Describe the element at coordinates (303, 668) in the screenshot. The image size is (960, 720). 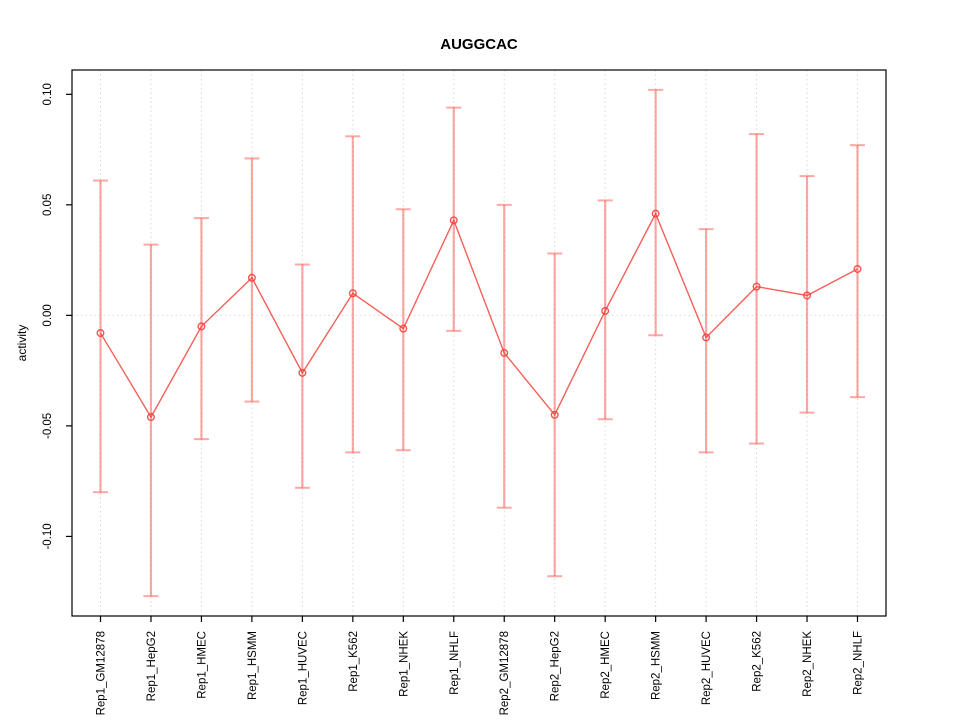
I see `x-tick-label: Rep1_HUVEC` at that location.